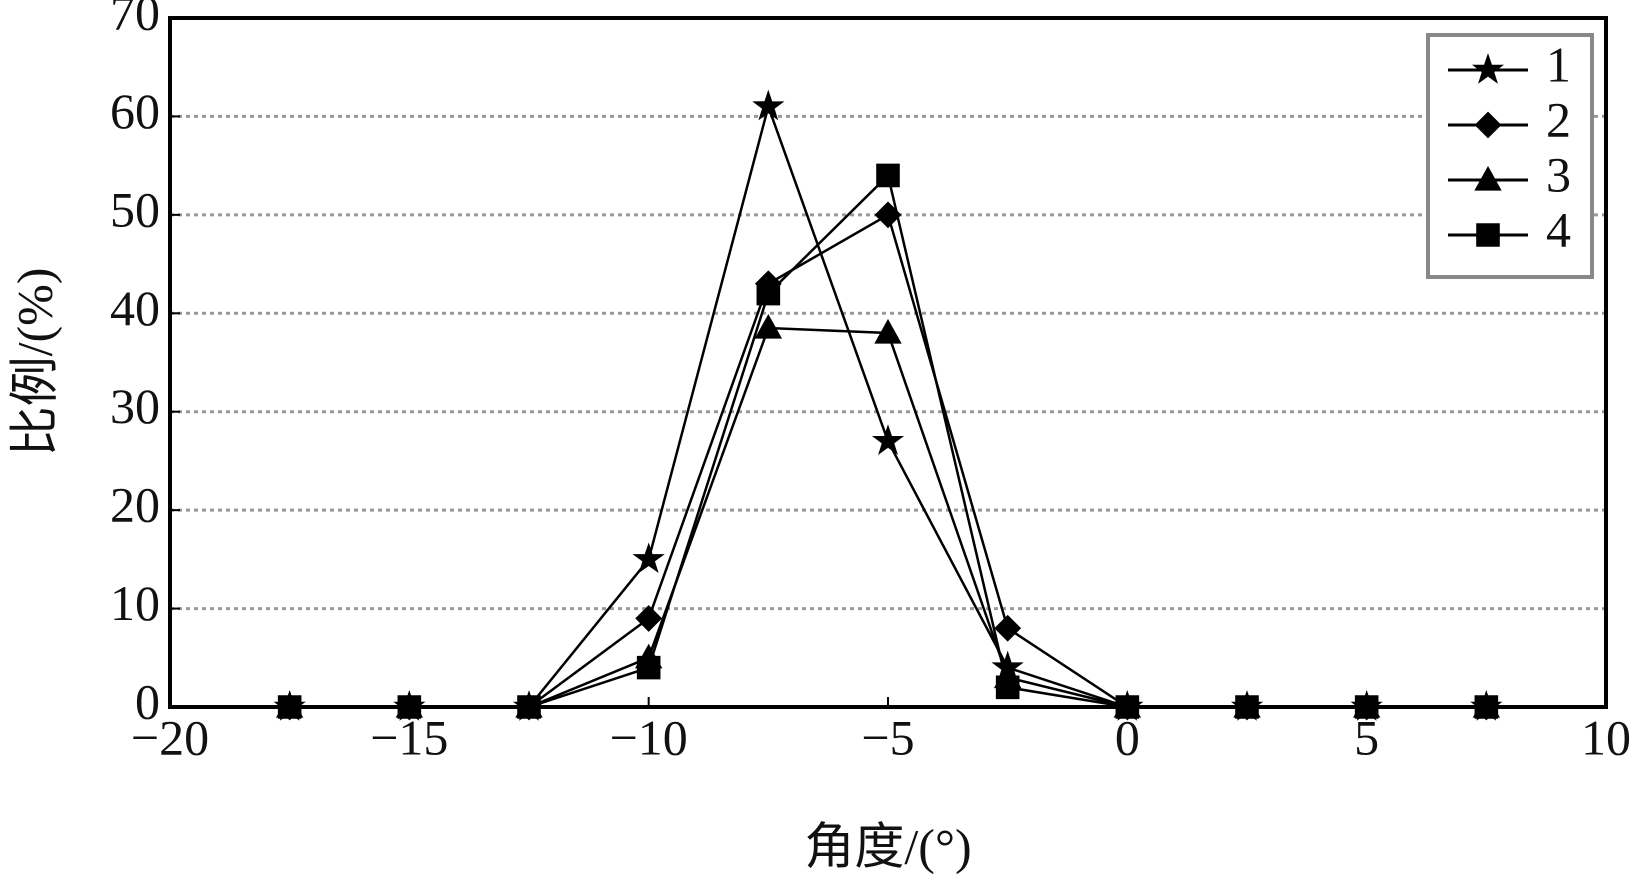 Image resolution: width=1640 pixels, height=887 pixels. Describe the element at coordinates (887, 846) in the screenshot. I see `x-axis-label: 角度/(°)` at that location.